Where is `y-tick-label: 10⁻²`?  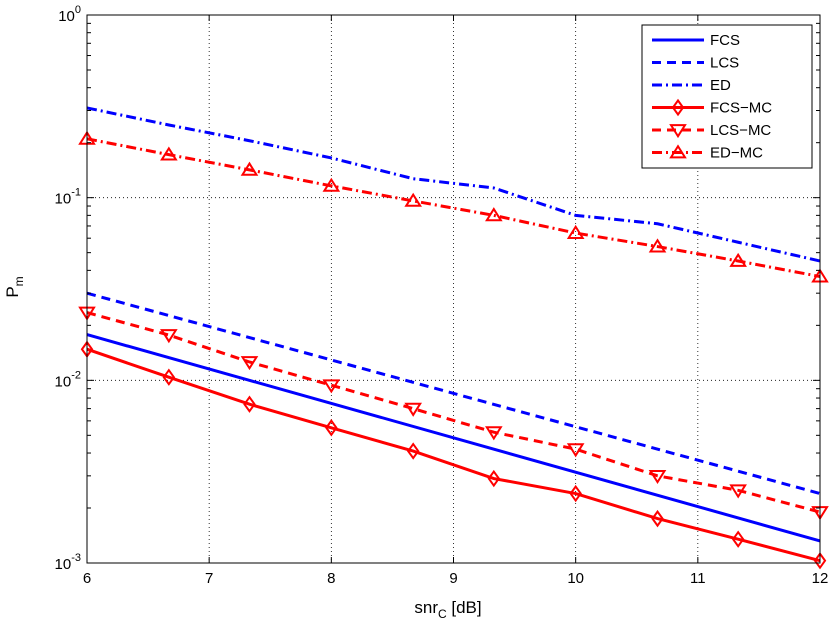 y-tick-label: 10⁻² is located at coordinates (68, 379).